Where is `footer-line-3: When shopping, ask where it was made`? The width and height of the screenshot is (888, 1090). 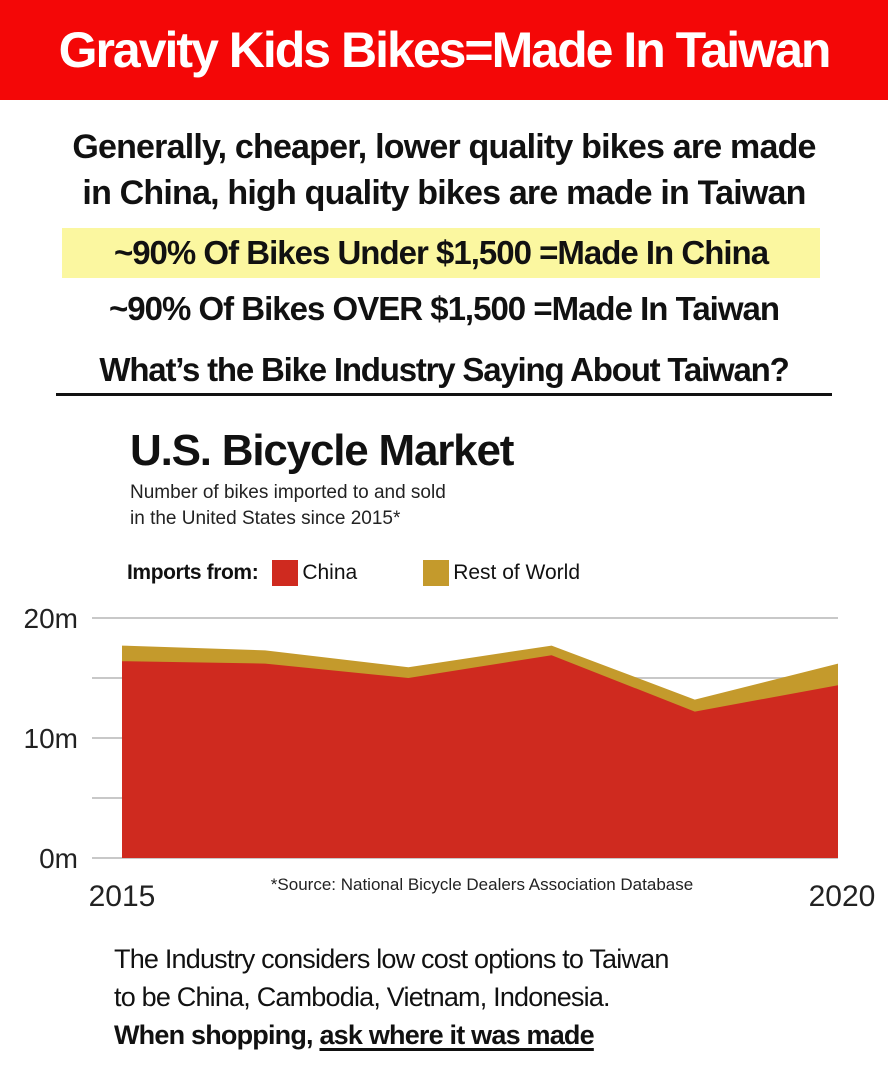 footer-line-3: When shopping, ask where it was made is located at coordinates (464, 1035).